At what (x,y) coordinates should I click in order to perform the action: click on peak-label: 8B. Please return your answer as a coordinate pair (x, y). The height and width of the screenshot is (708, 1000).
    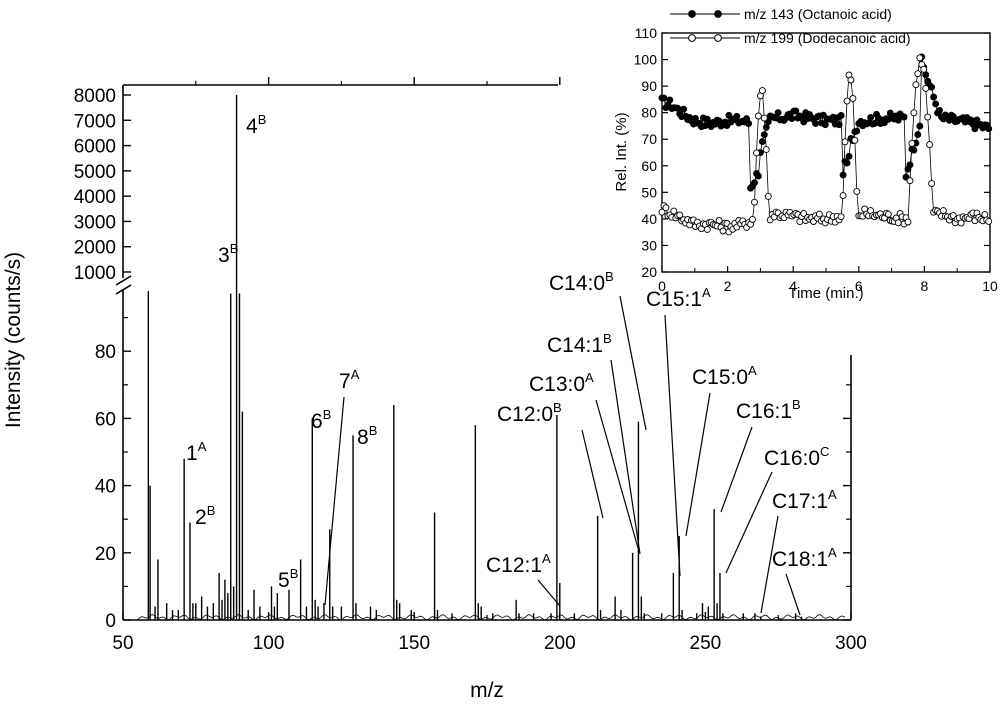
    Looking at the image, I should click on (367, 436).